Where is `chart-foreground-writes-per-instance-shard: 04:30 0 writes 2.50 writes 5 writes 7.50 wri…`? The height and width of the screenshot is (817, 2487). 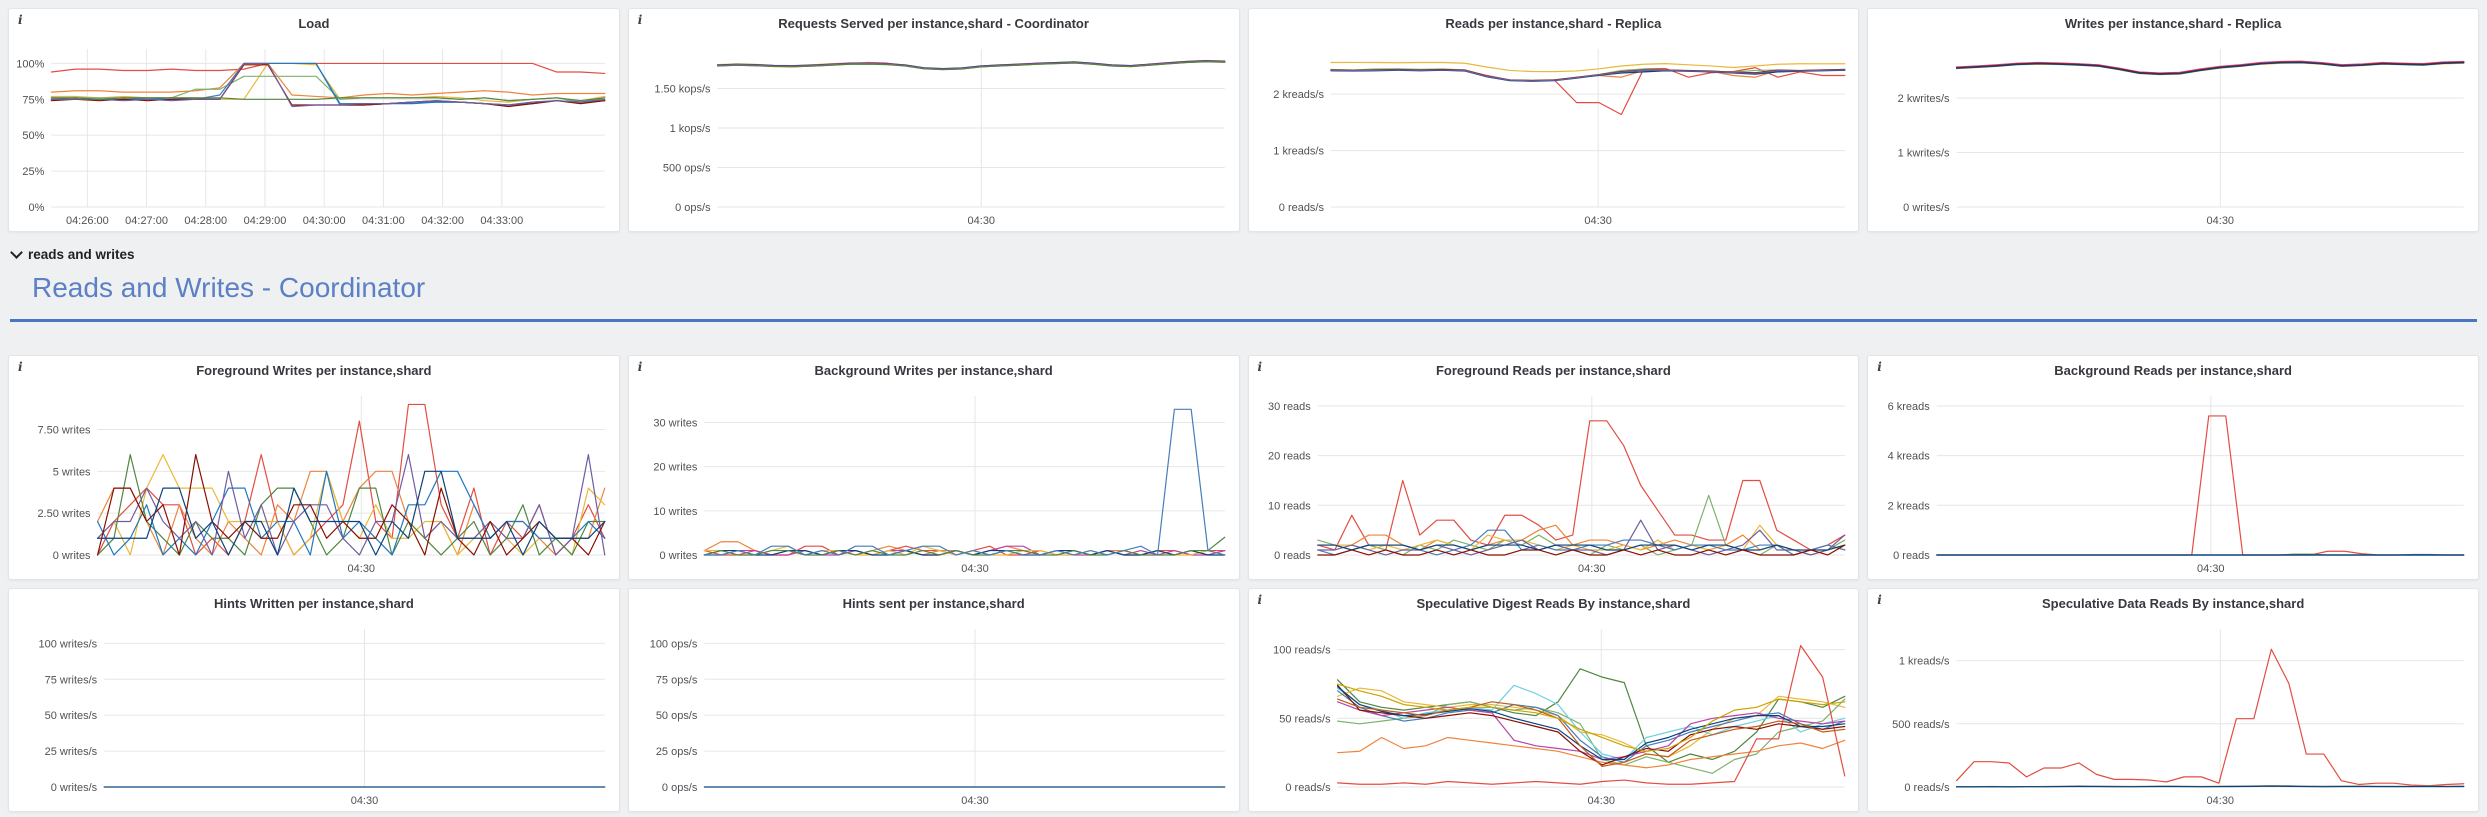 chart-foreground-writes-per-instance-shard: 04:30 0 writes 2.50 writes 5 writes 7.50 wri… is located at coordinates (321, 485).